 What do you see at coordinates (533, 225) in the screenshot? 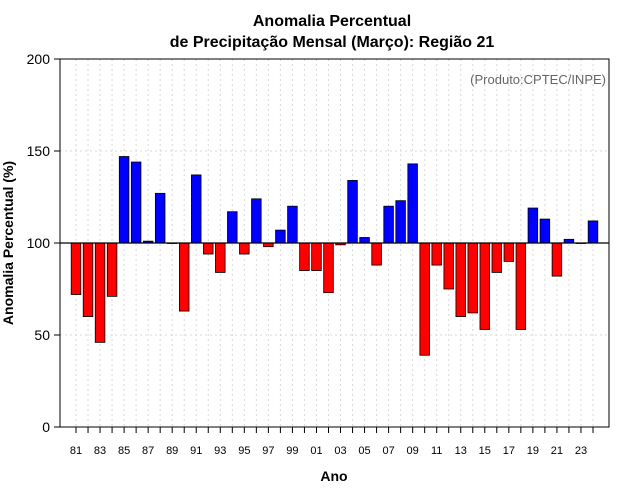
I see `bar-2019` at bounding box center [533, 225].